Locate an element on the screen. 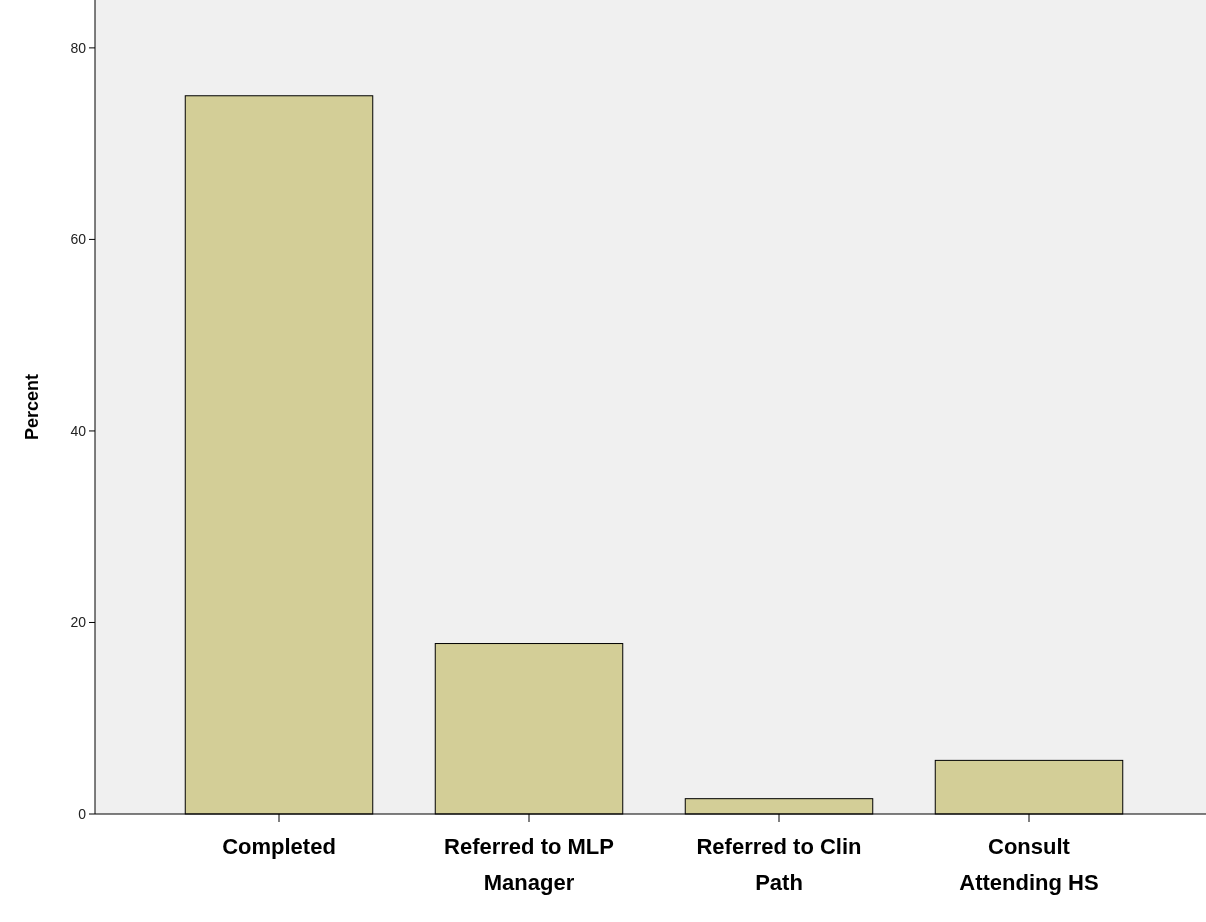 The width and height of the screenshot is (1206, 922). x-tick-label: Consult Attending HS is located at coordinates (1029, 864).